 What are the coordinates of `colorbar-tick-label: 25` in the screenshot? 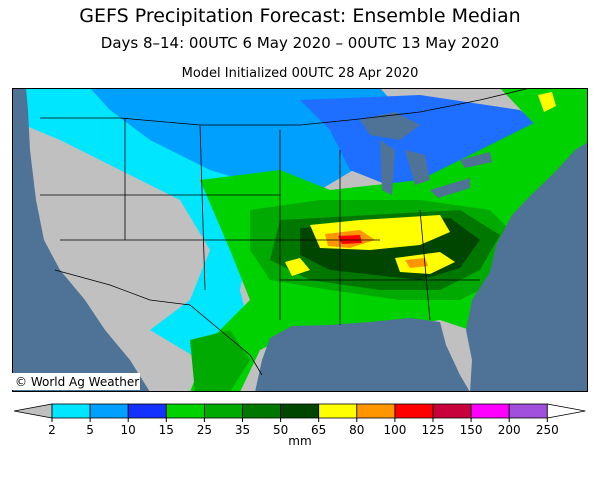 It's located at (204, 430).